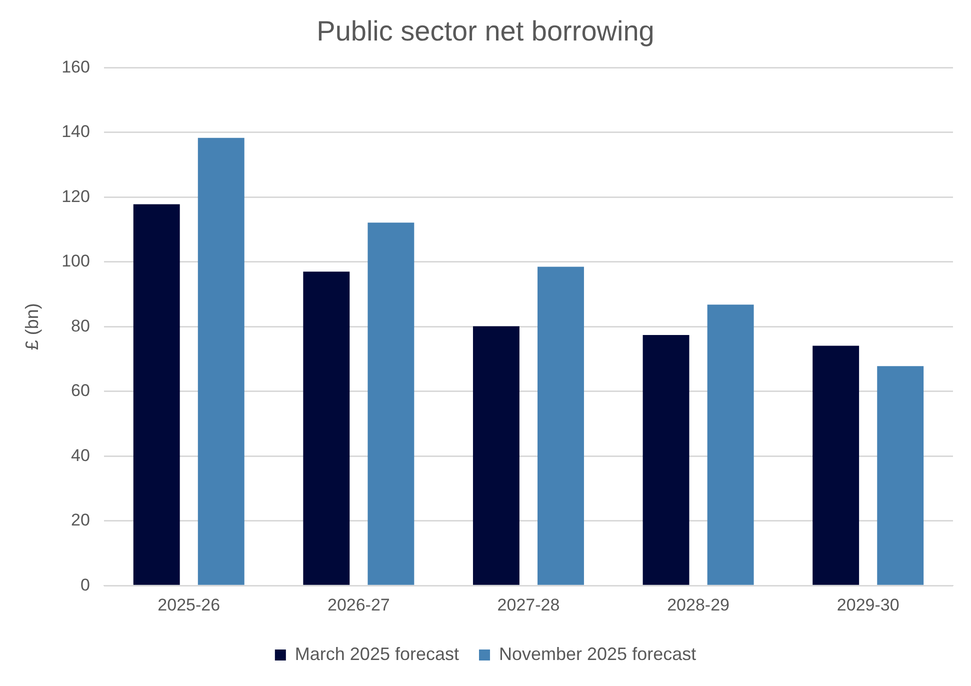 The width and height of the screenshot is (971, 686). I want to click on x-tick-label: 2026-27, so click(358, 604).